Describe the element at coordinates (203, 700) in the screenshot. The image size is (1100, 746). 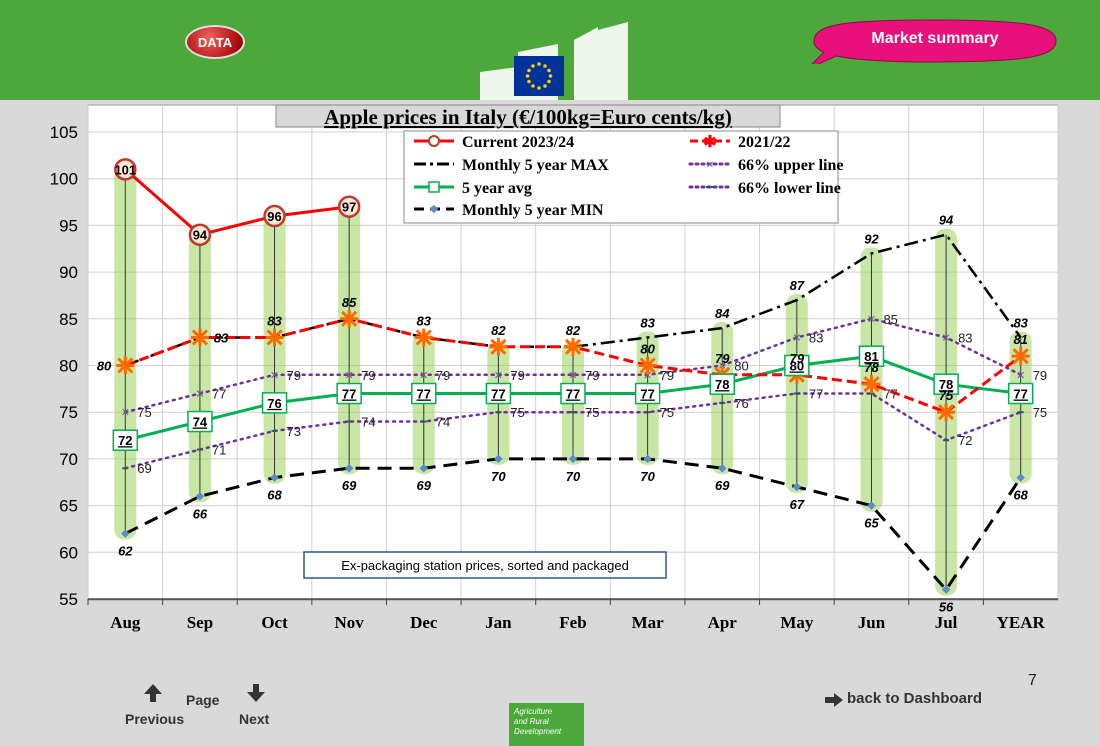
I see `page-label: Page` at that location.